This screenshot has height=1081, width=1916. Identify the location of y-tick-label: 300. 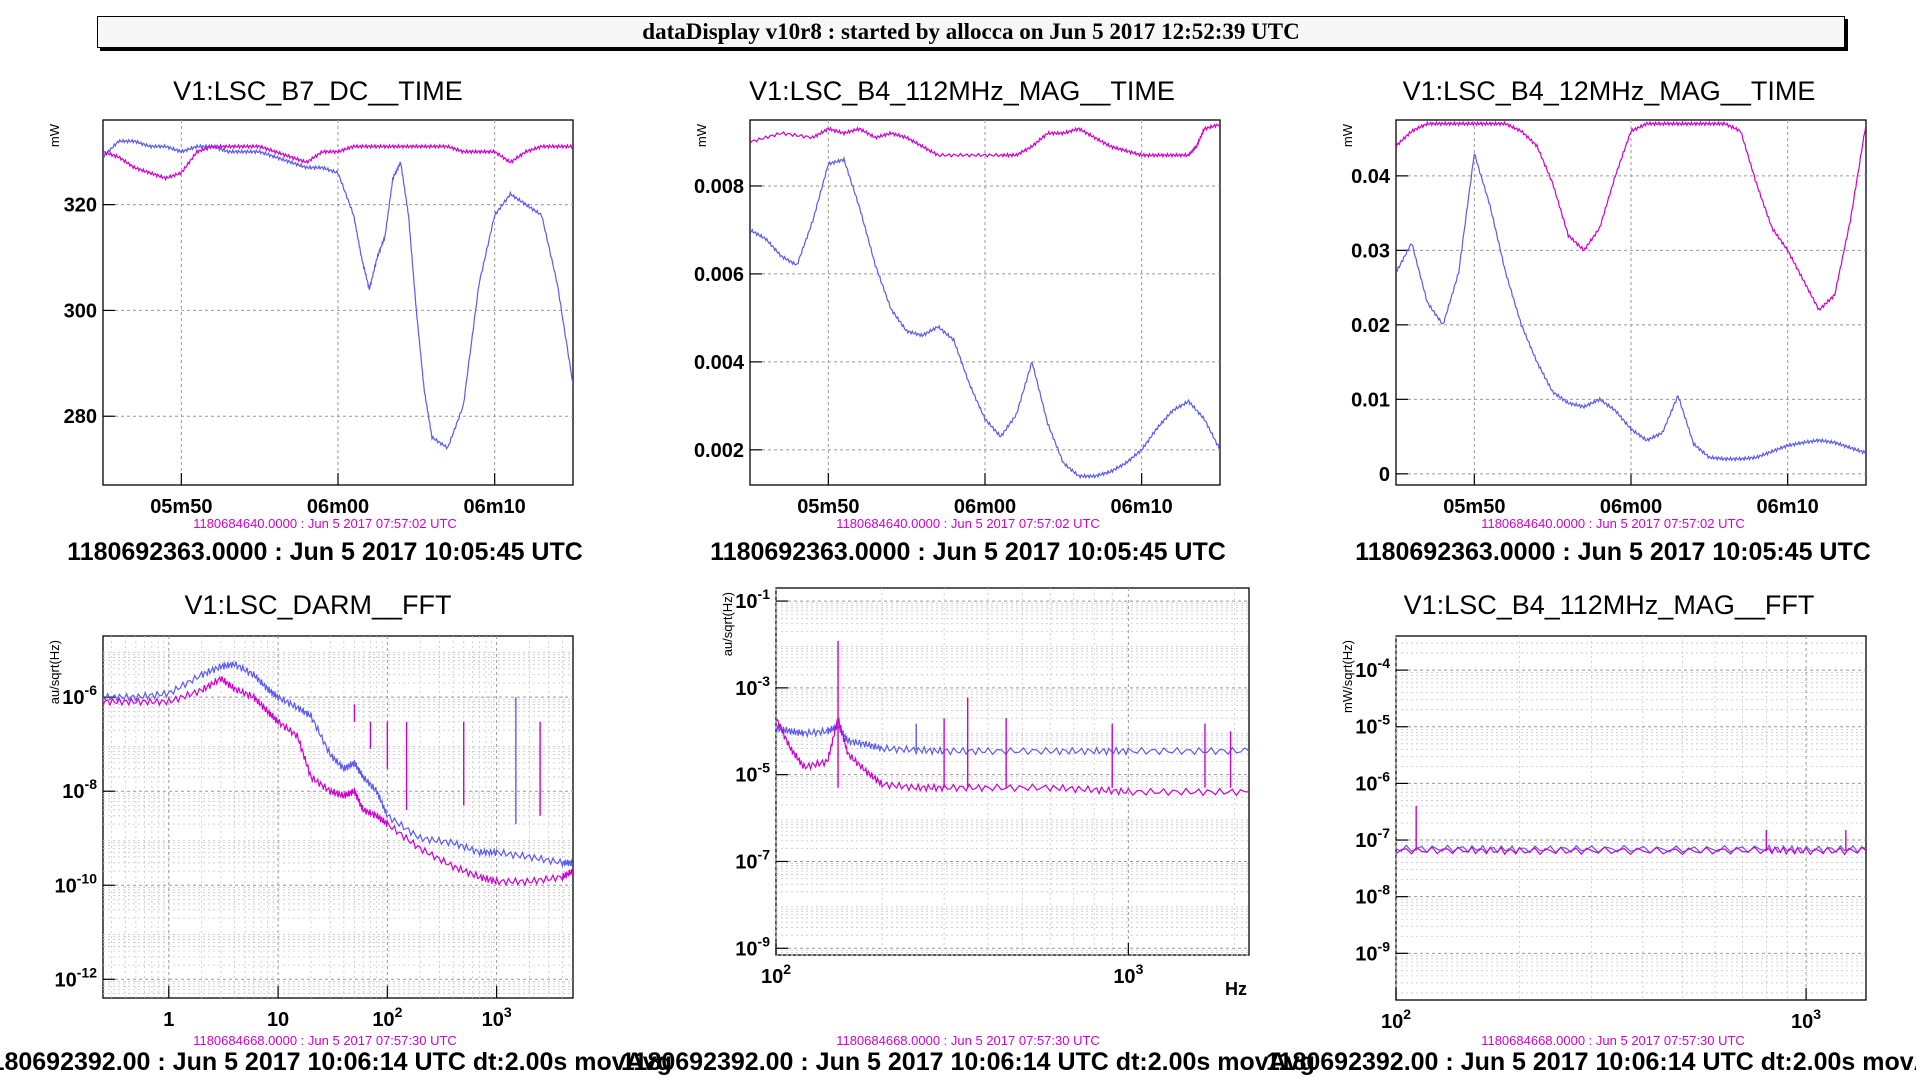
(80, 311).